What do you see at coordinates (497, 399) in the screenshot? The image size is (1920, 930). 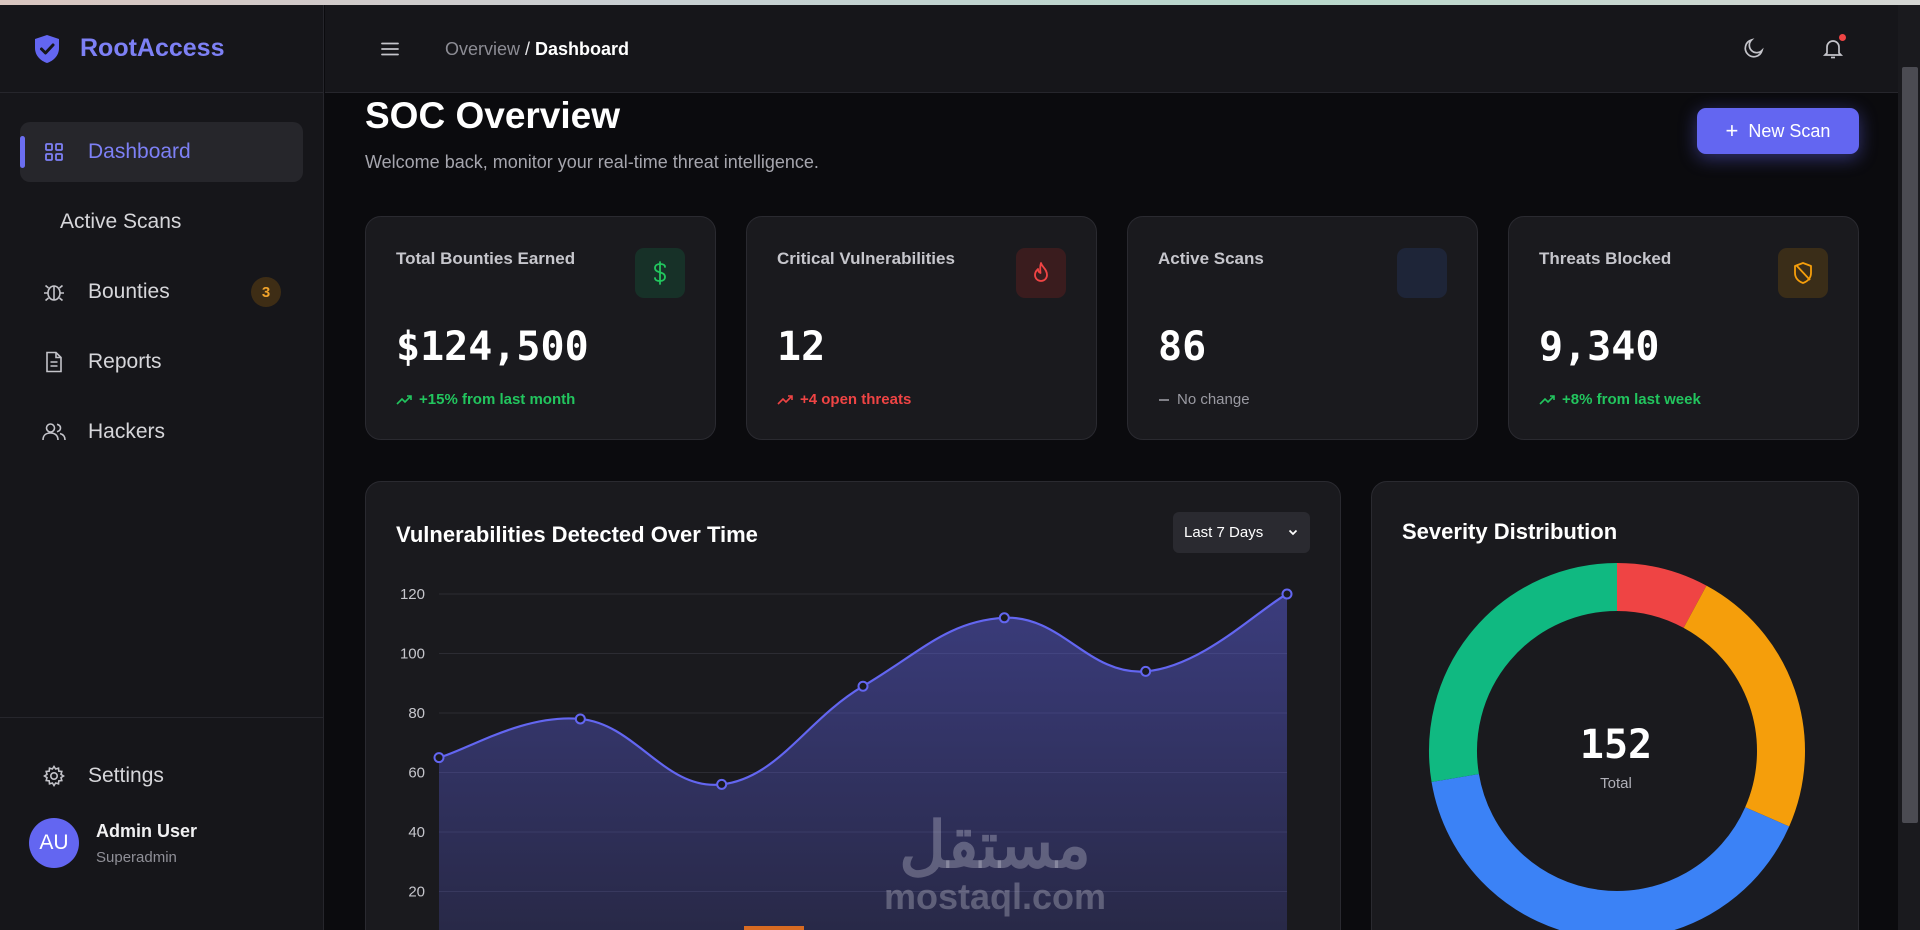 I see `stat-trend-text: +15% from last month` at bounding box center [497, 399].